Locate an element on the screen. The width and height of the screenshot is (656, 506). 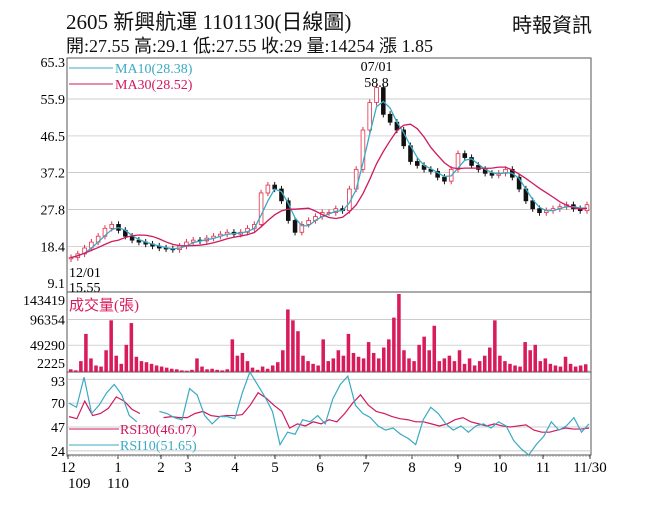
legend-label: MA10(28.38) is located at coordinates (154, 69).